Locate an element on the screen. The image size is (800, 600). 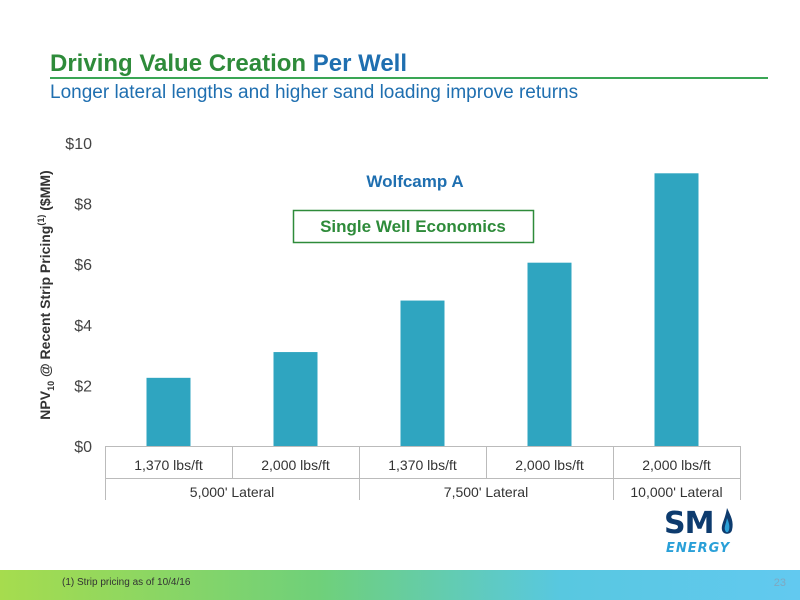
company-logo: SM ENERGY is located at coordinates (704, 536).